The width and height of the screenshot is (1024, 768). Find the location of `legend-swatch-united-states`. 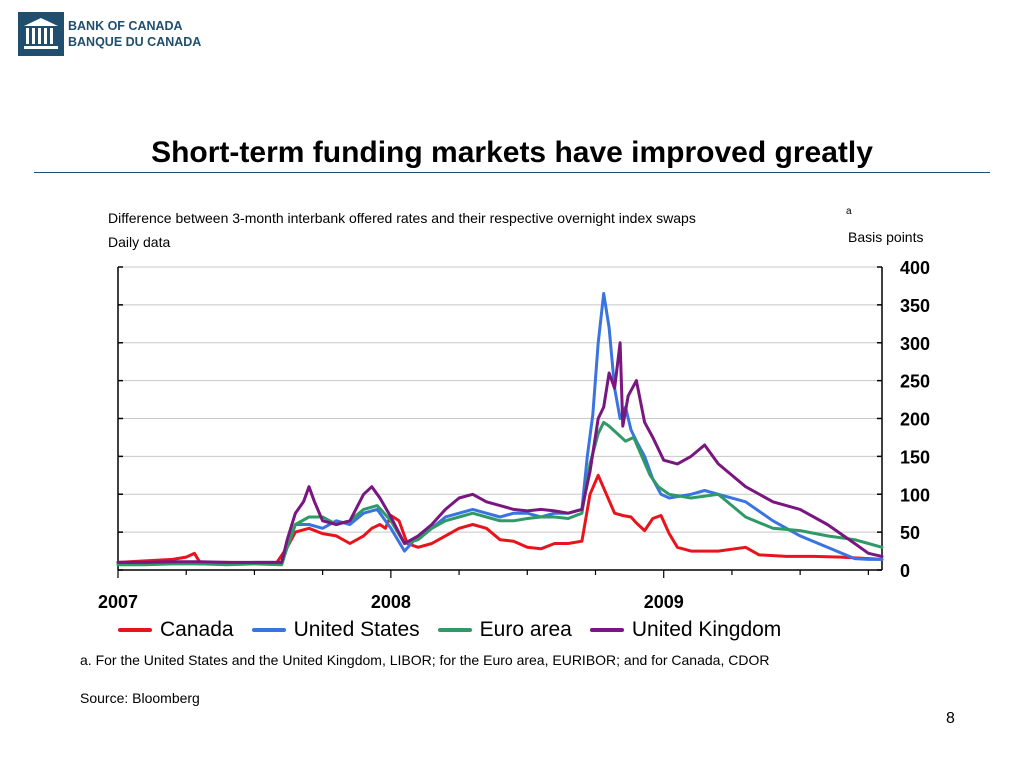

legend-swatch-united-states is located at coordinates (268, 630).